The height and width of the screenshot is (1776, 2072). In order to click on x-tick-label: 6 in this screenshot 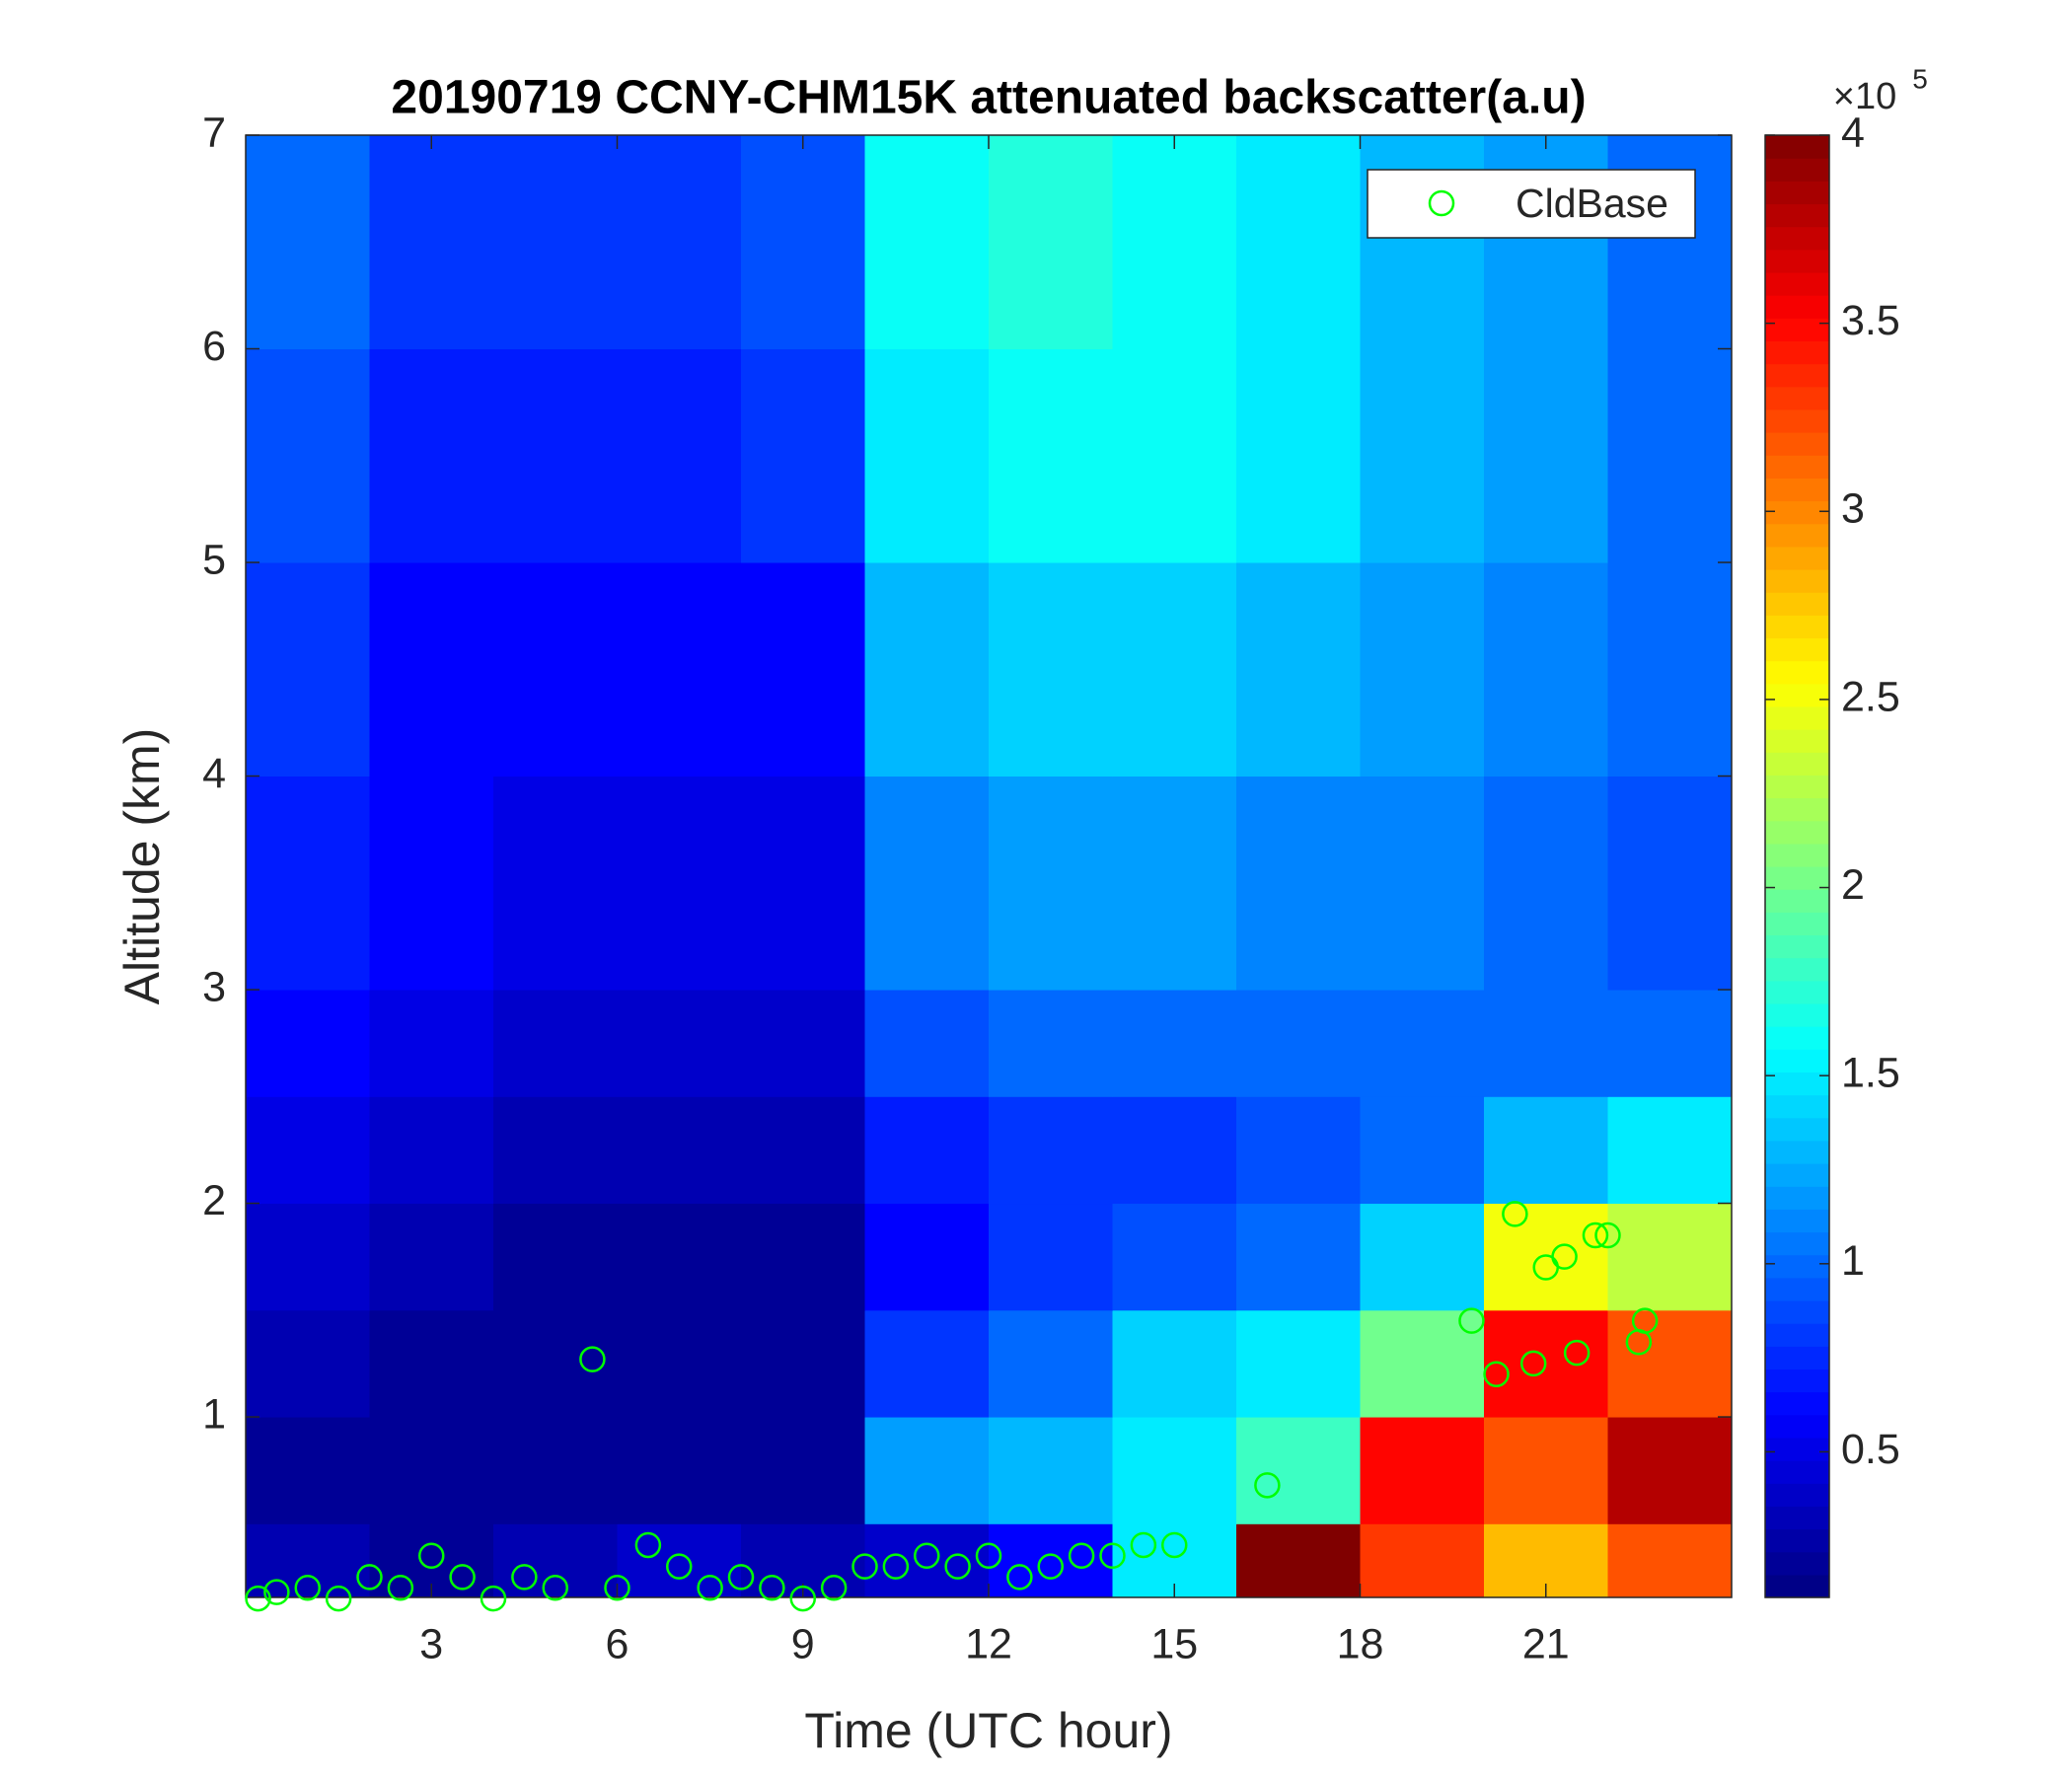, I will do `click(618, 1644)`.